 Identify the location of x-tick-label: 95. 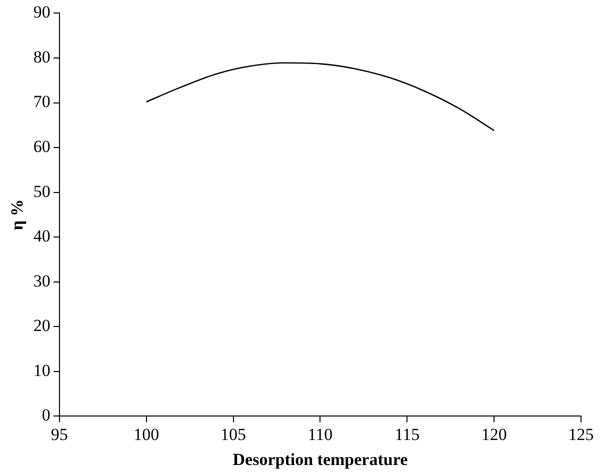
(59, 434).